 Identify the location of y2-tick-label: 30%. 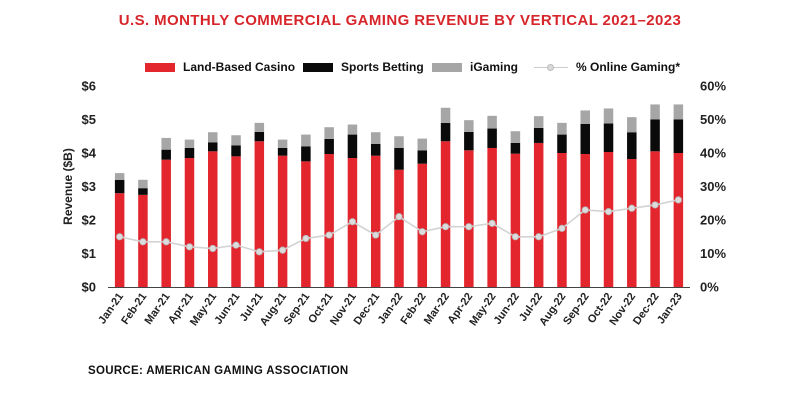
(713, 186).